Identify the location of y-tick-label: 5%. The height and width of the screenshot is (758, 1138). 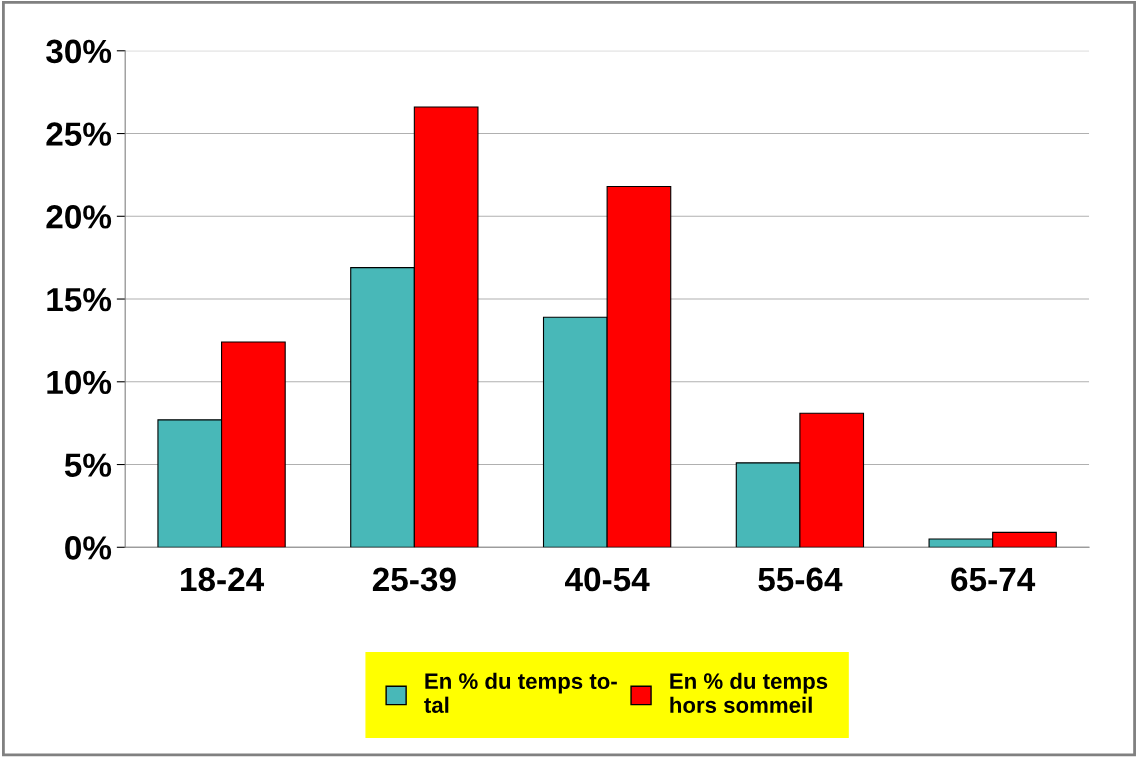
(88, 465).